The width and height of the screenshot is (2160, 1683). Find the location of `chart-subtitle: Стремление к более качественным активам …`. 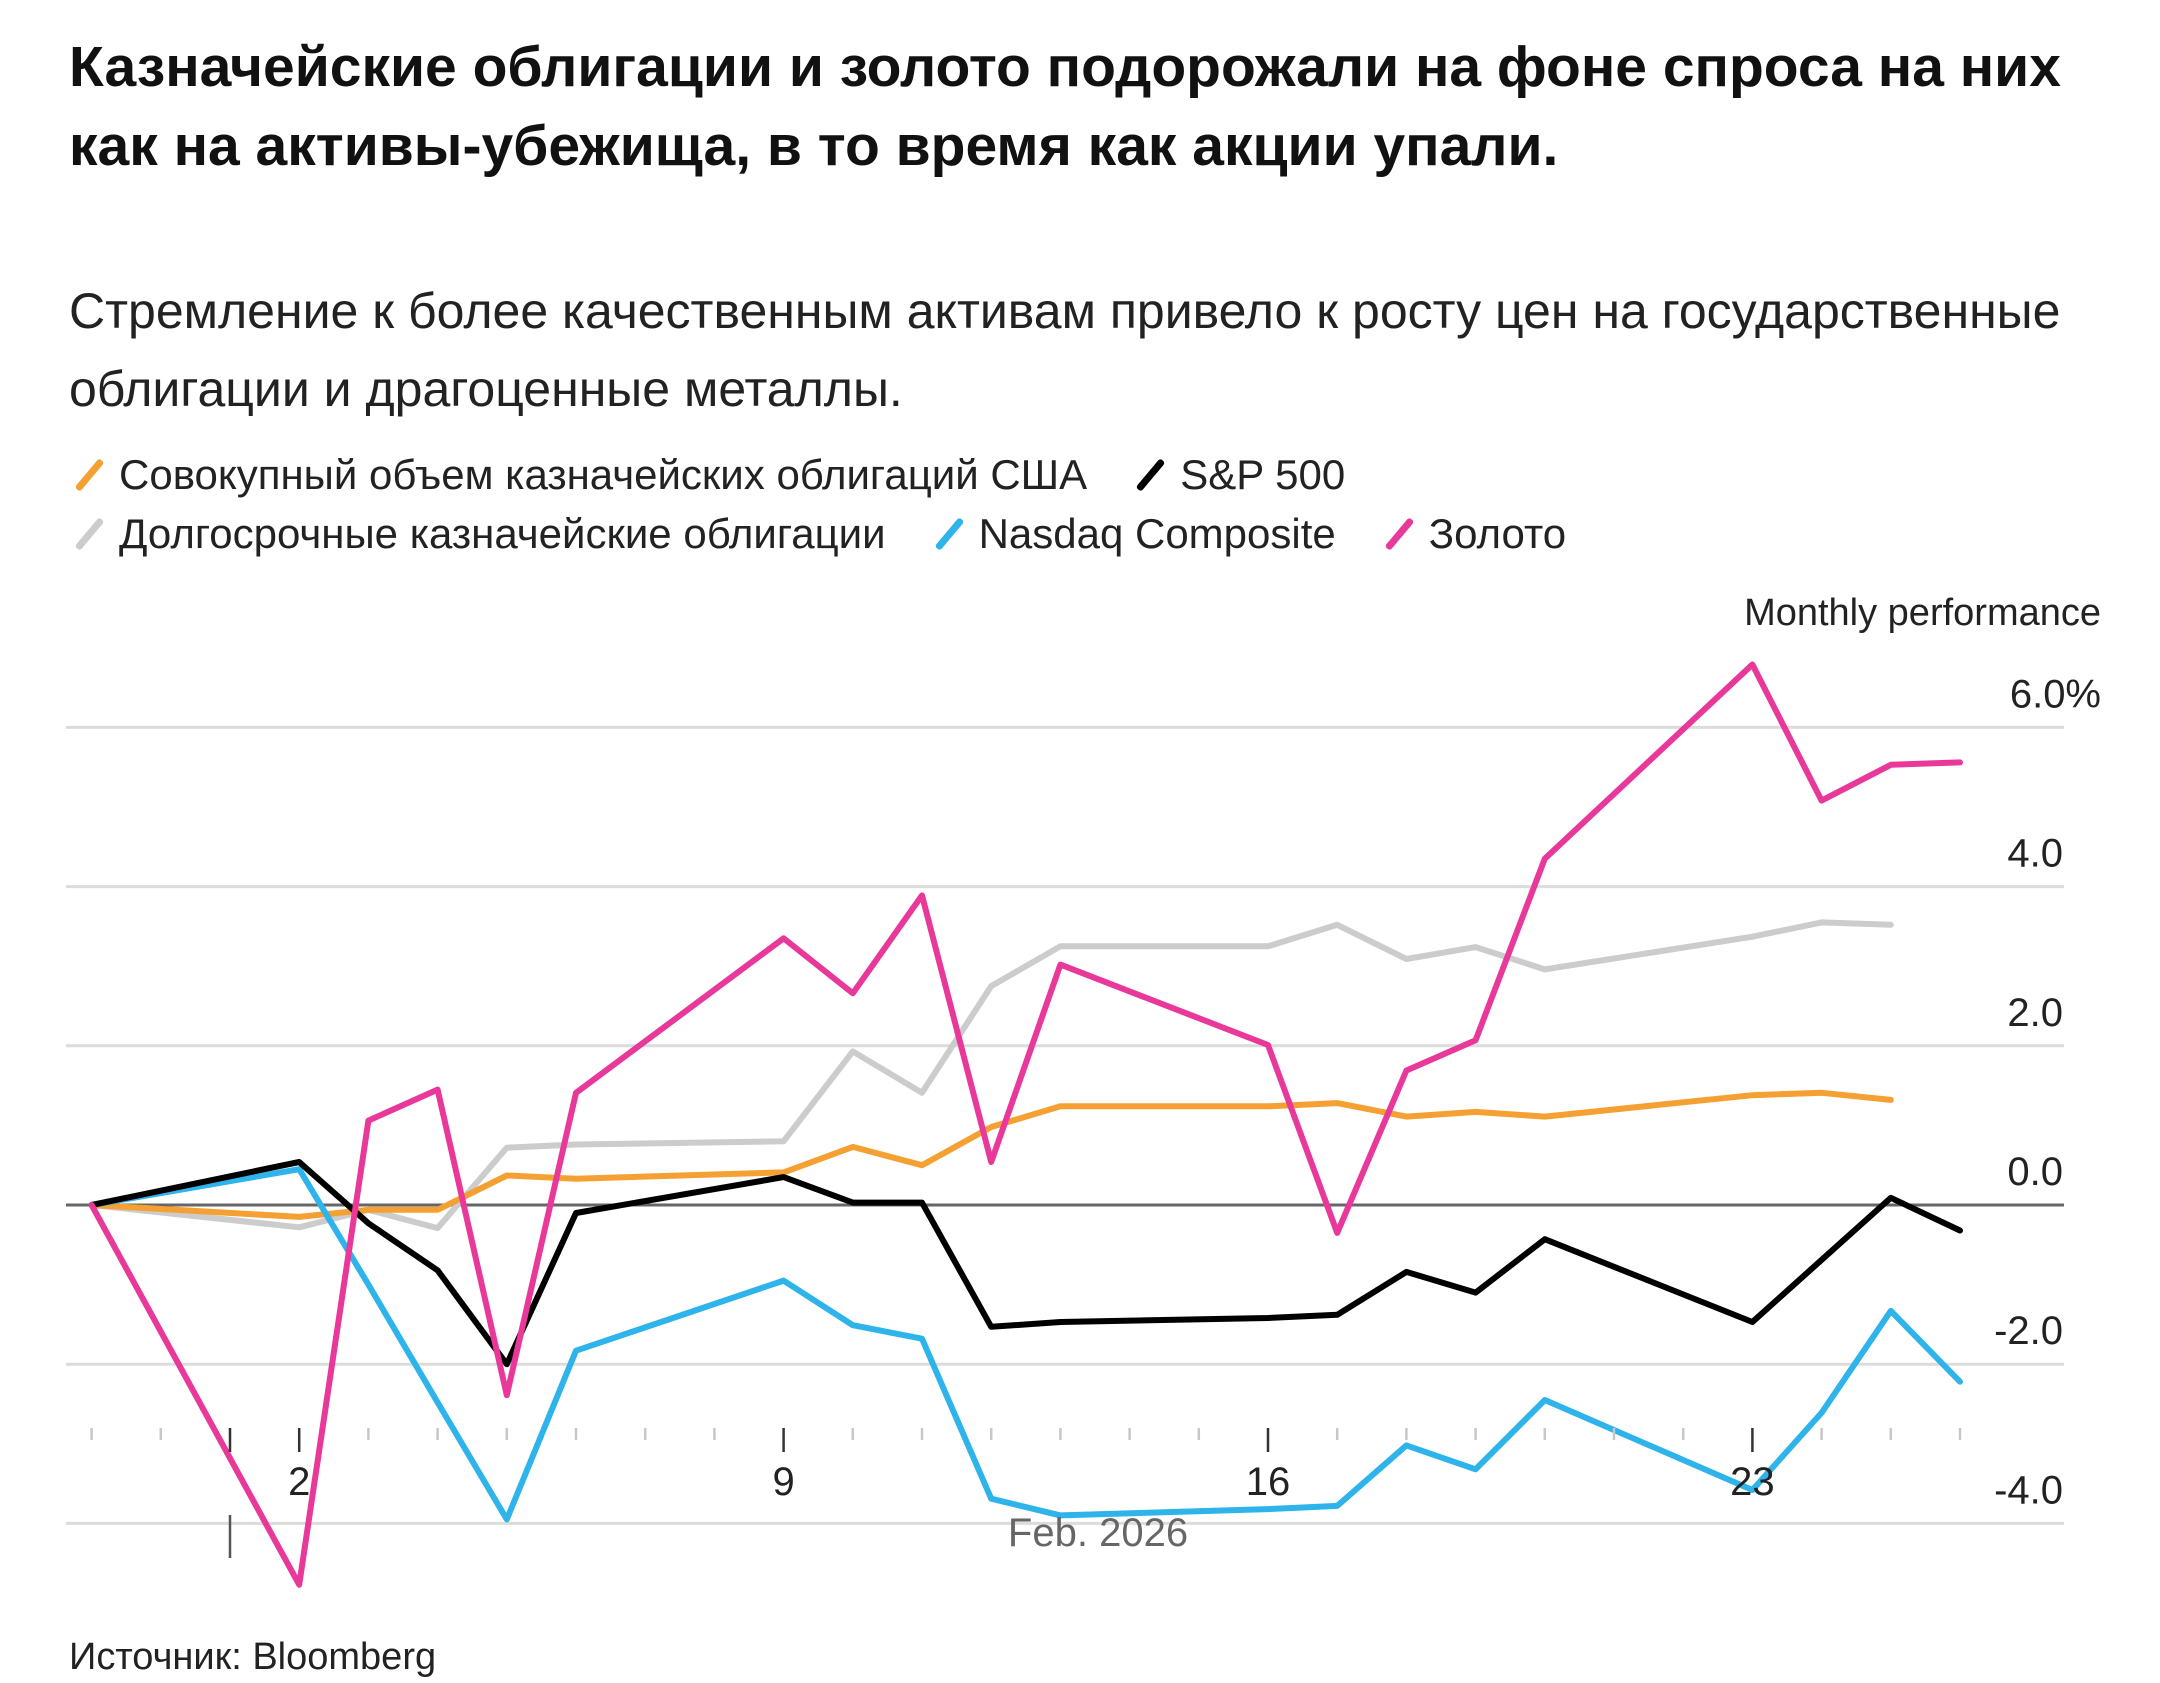

chart-subtitle: Стремление к более качественным активам … is located at coordinates (1065, 350).